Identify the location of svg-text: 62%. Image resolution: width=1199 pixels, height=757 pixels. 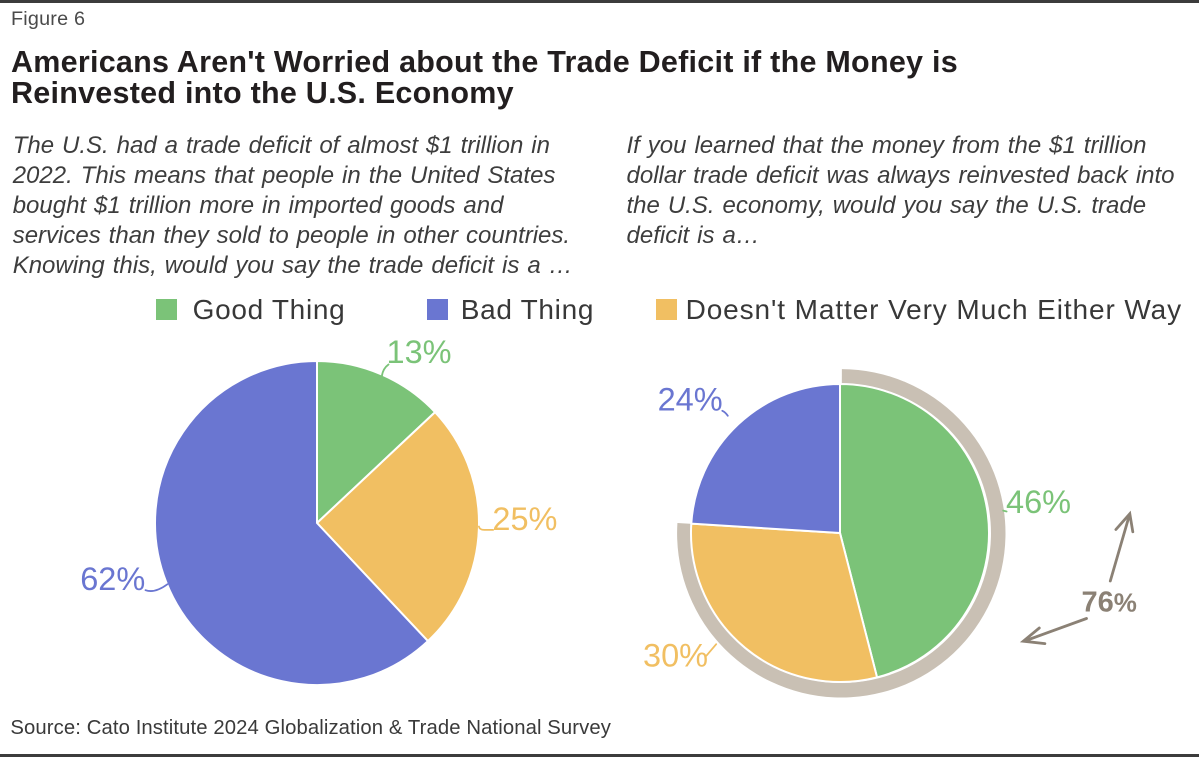
(112, 579).